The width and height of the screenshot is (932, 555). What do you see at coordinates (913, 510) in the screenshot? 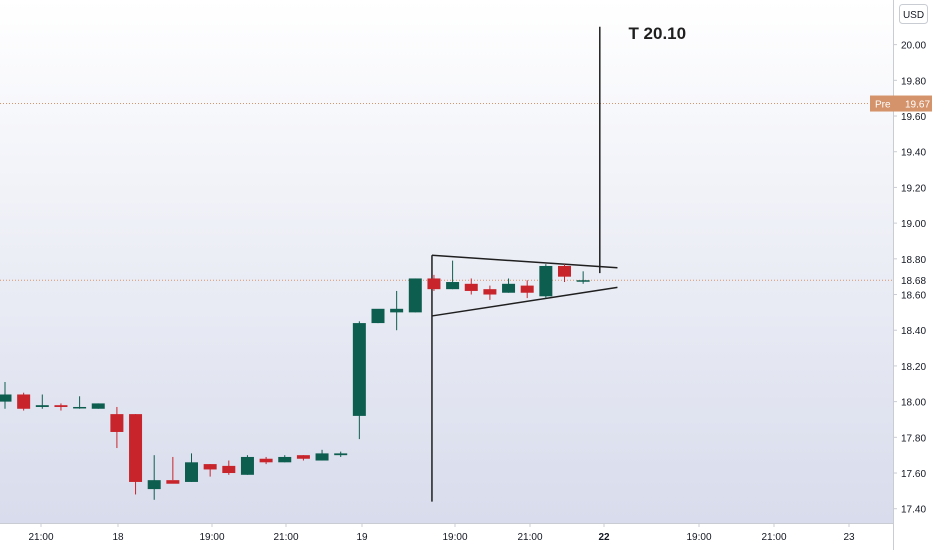
I see `price-tick-label: 17.40` at bounding box center [913, 510].